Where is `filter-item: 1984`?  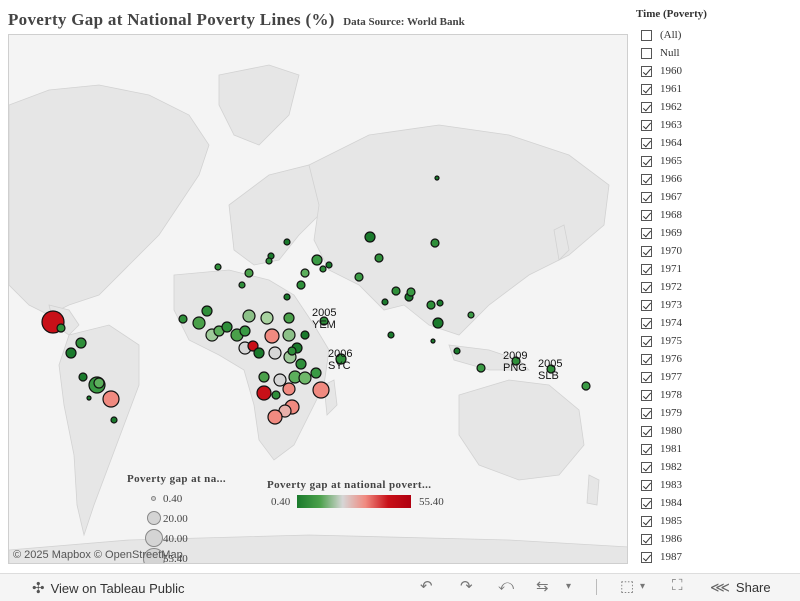 filter-item: 1984 is located at coordinates (716, 503).